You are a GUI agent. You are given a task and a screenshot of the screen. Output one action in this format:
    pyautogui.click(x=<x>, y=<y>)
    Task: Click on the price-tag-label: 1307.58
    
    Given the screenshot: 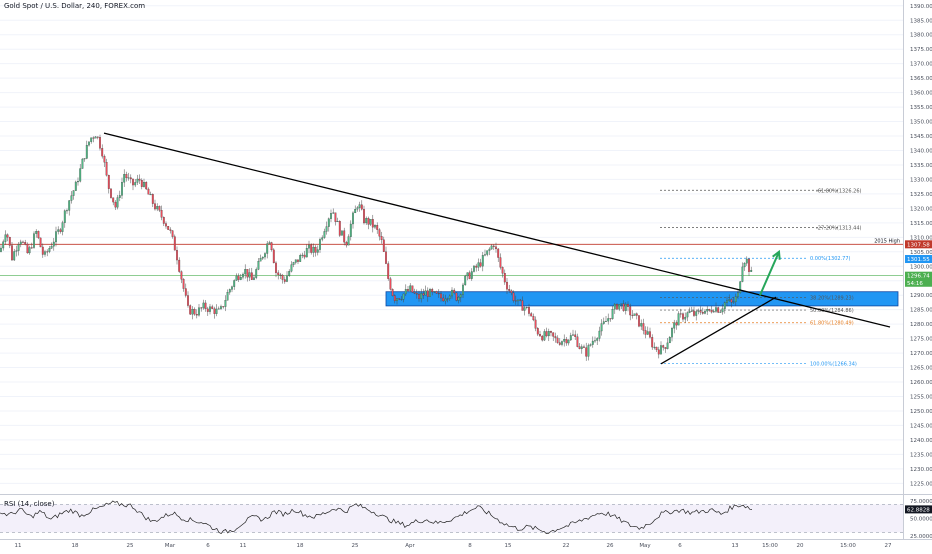 What is the action you would take?
    pyautogui.click(x=918, y=245)
    